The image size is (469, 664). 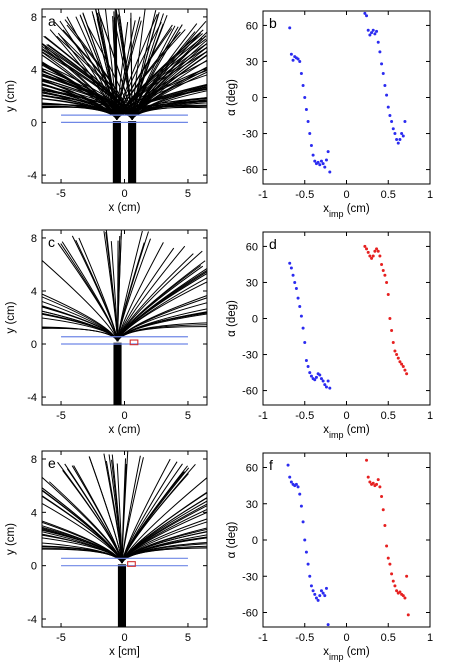 I want to click on x-axis-label: x [cm], so click(x=124, y=652).